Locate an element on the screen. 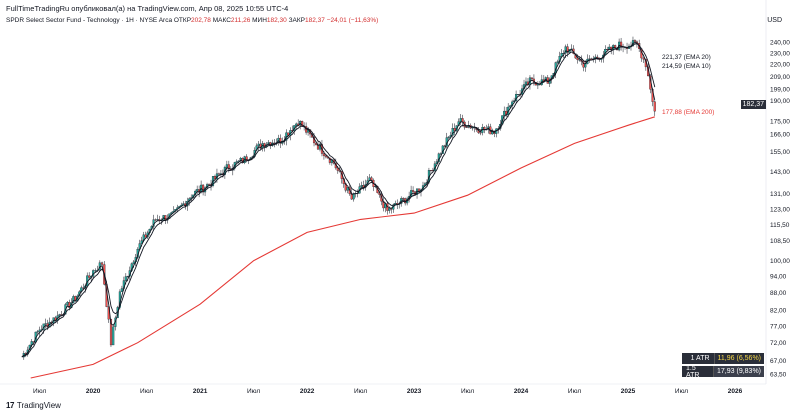  atr-2-box: 1.5 ATR 17,93 (9,83%) is located at coordinates (723, 372).